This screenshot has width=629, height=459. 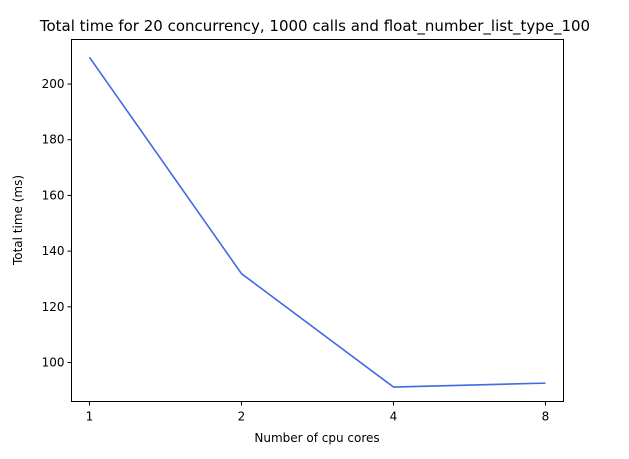 I want to click on y-tick-label: 100, so click(x=53, y=363).